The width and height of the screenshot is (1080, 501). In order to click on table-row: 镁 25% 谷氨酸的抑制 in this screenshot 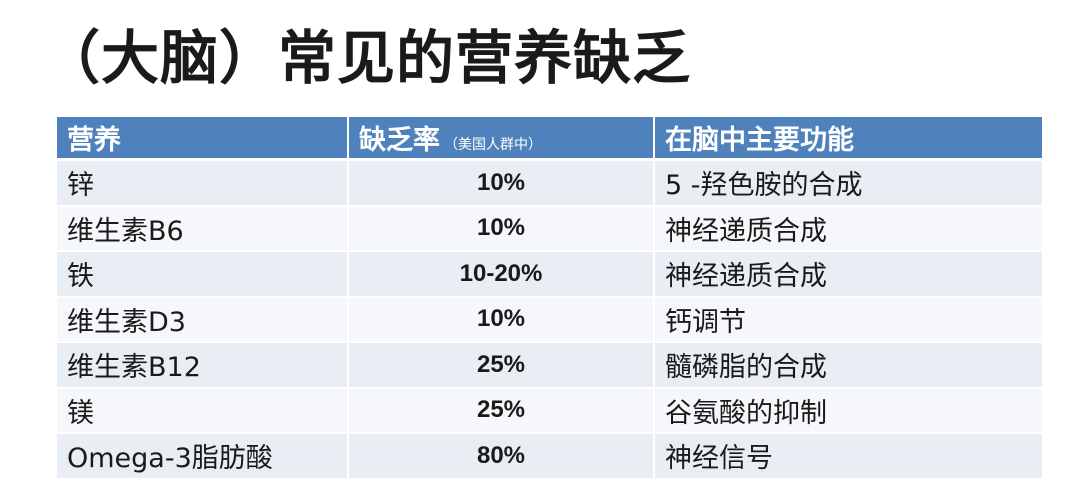, I will do `click(549, 411)`.